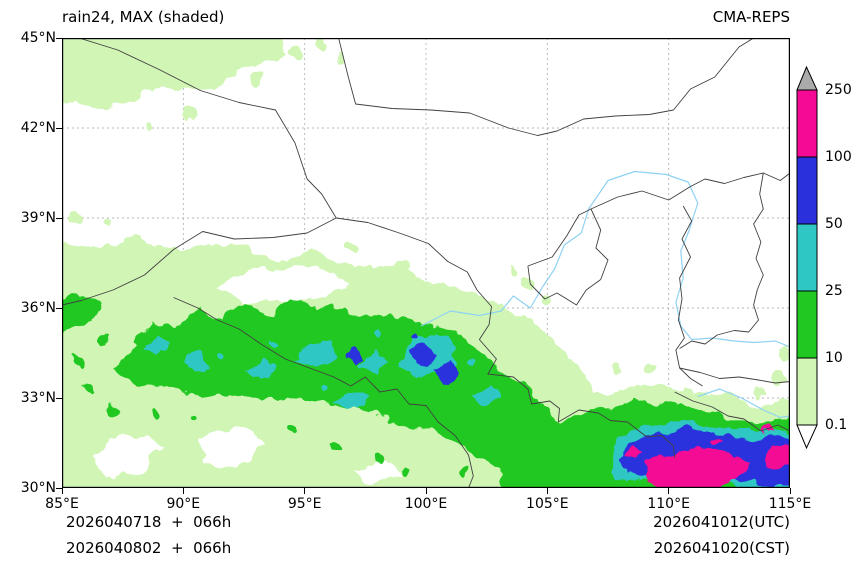 Image resolution: width=860 pixels, height=576 pixels. Describe the element at coordinates (668, 504) in the screenshot. I see `x-tick-label: 110°E` at that location.